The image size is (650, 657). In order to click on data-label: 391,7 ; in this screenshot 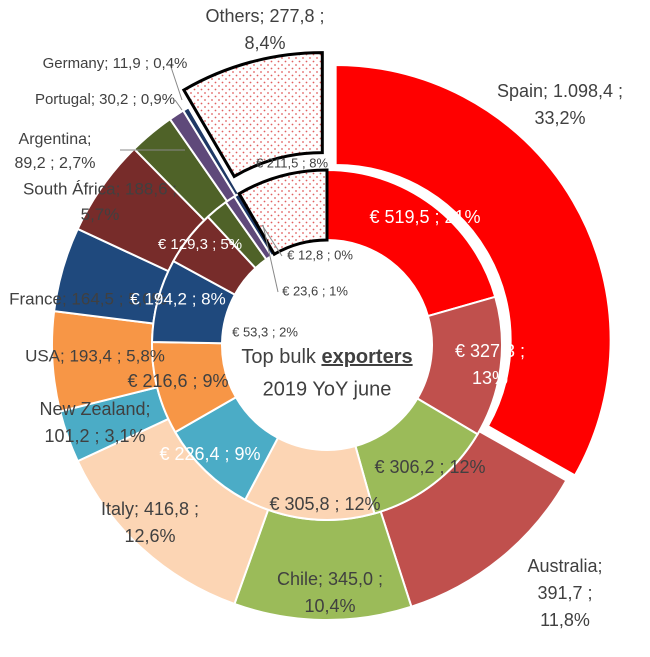, I will do `click(564, 593)`.